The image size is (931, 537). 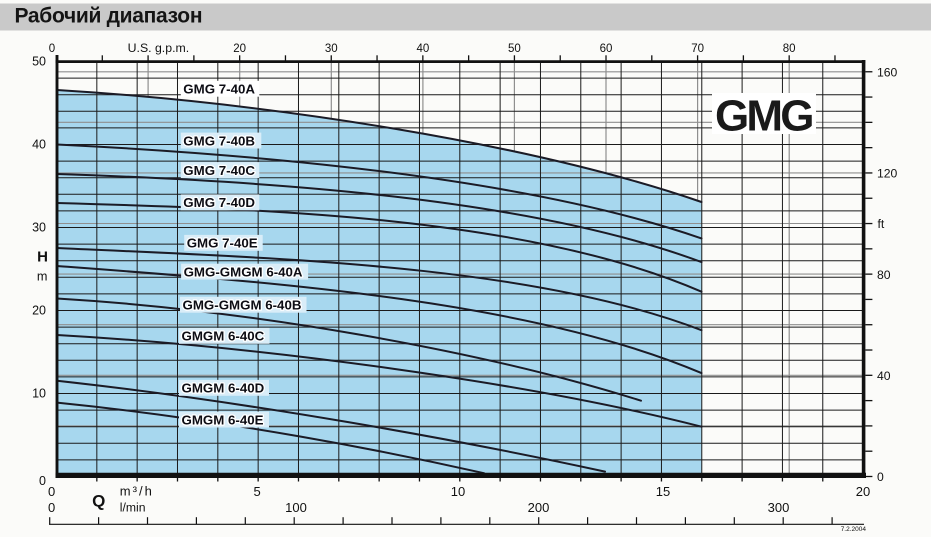 I want to click on svg-text: 160, so click(x=887, y=72).